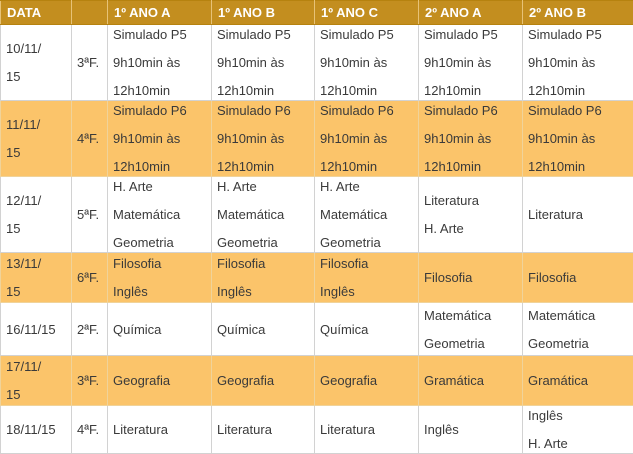  I want to click on subject-text: H. Arte, so click(162, 186).